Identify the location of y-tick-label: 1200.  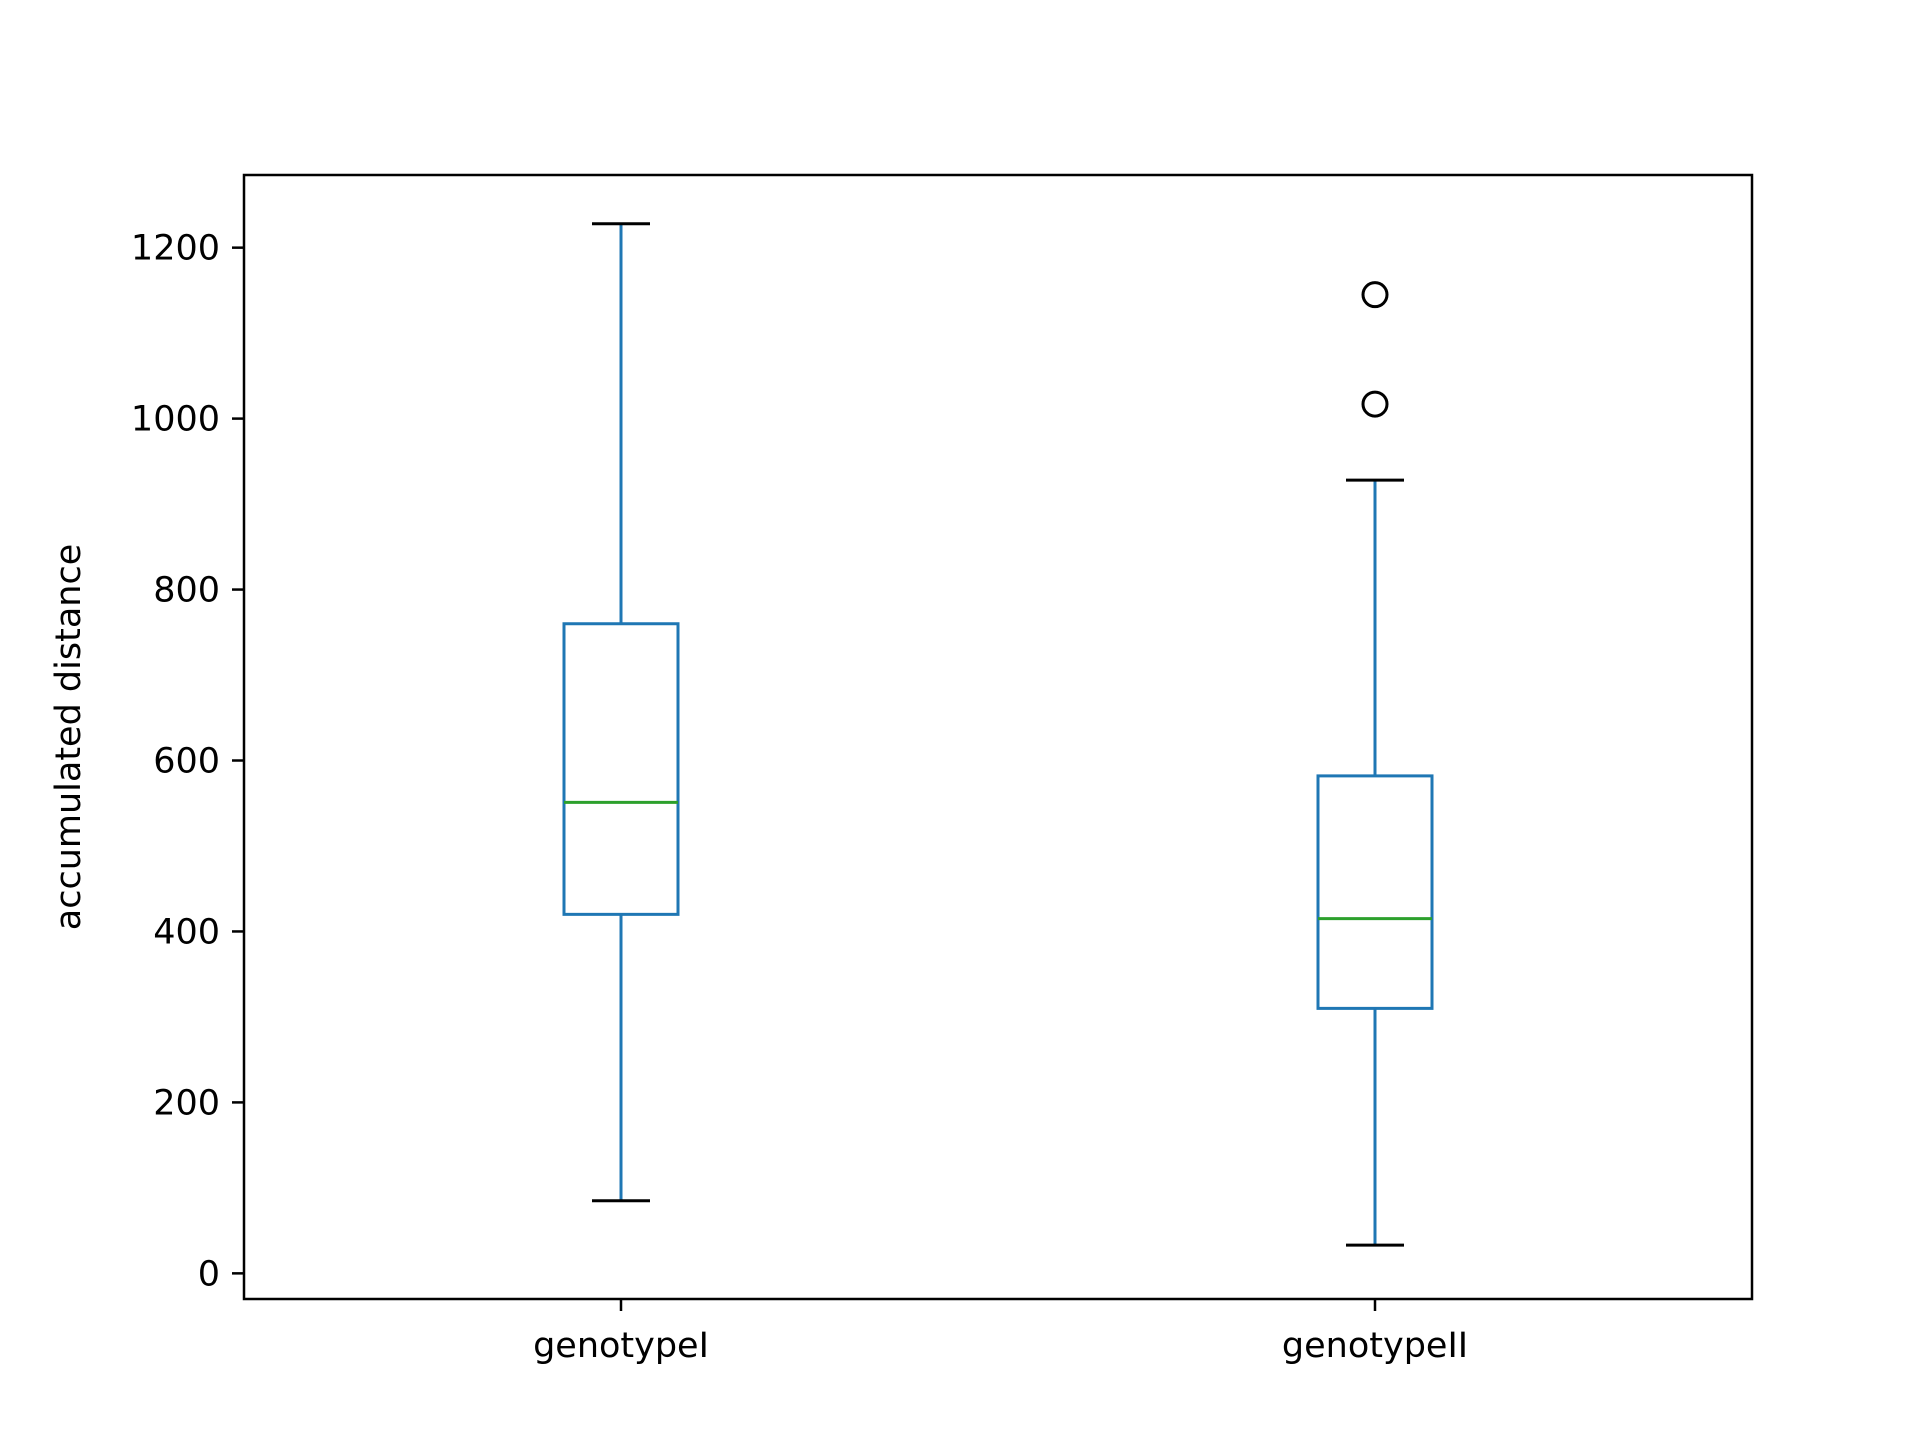
(175, 249).